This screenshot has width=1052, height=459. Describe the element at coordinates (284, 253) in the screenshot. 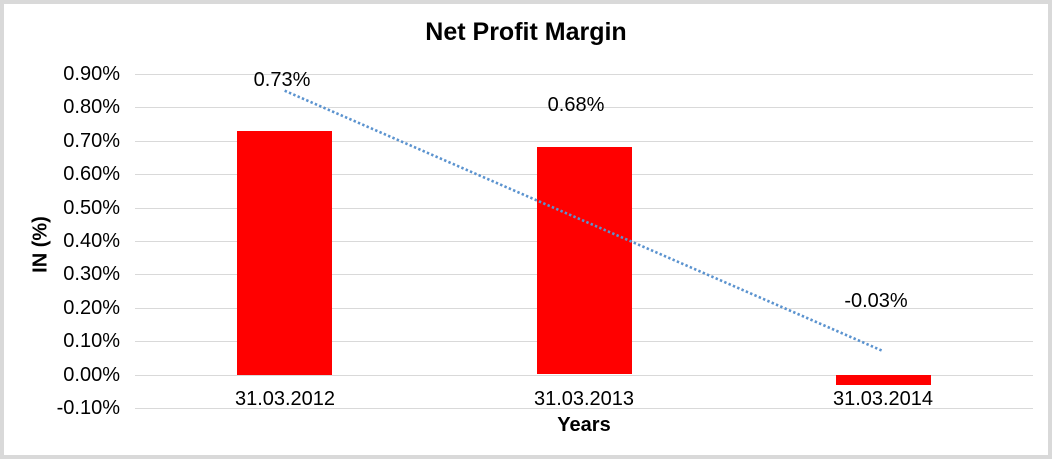

I see `bar-31.03.2012` at that location.